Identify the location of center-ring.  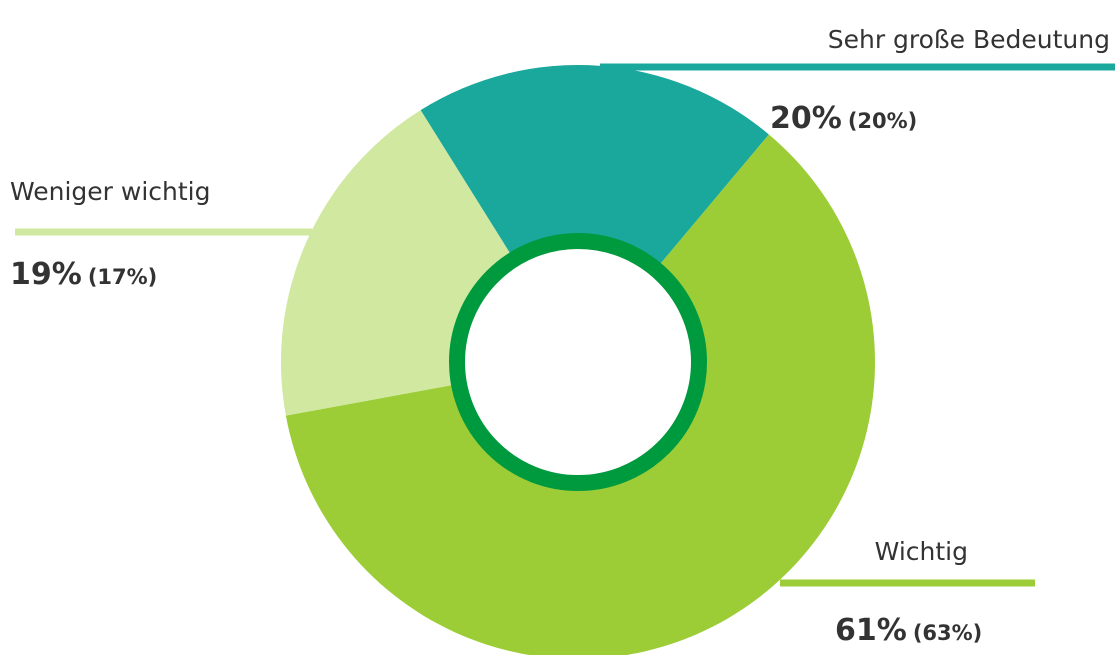
(578, 362).